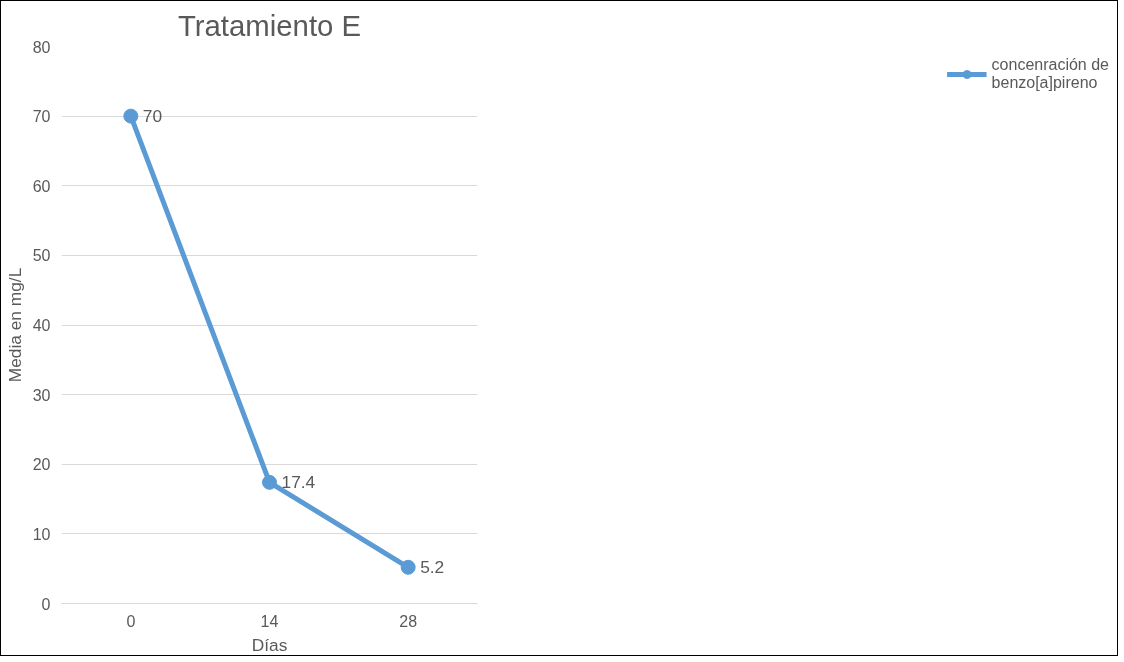  Describe the element at coordinates (152, 116) in the screenshot. I see `data-label: 70` at that location.